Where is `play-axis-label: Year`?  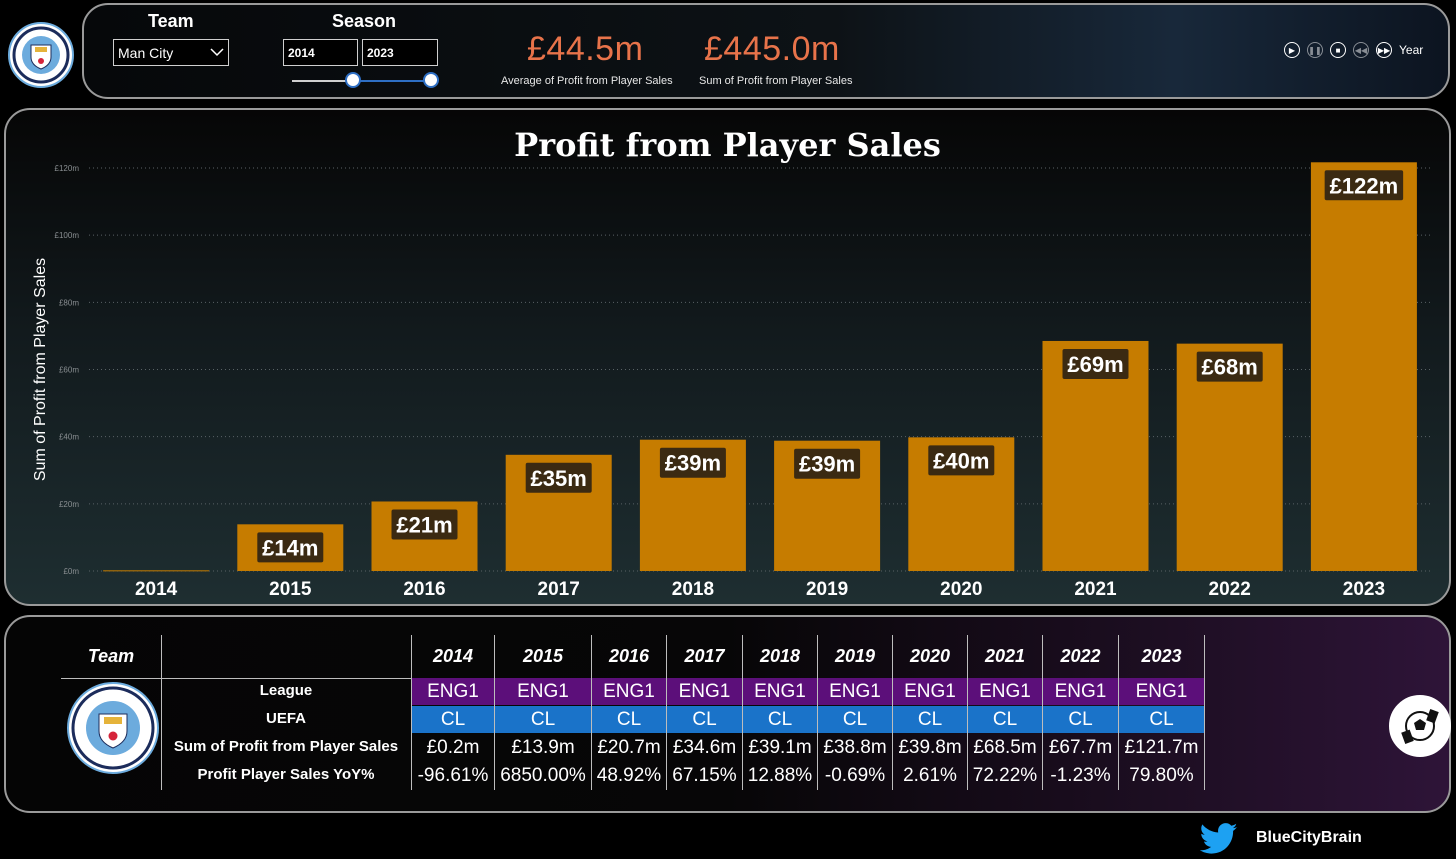 play-axis-label: Year is located at coordinates (1411, 50).